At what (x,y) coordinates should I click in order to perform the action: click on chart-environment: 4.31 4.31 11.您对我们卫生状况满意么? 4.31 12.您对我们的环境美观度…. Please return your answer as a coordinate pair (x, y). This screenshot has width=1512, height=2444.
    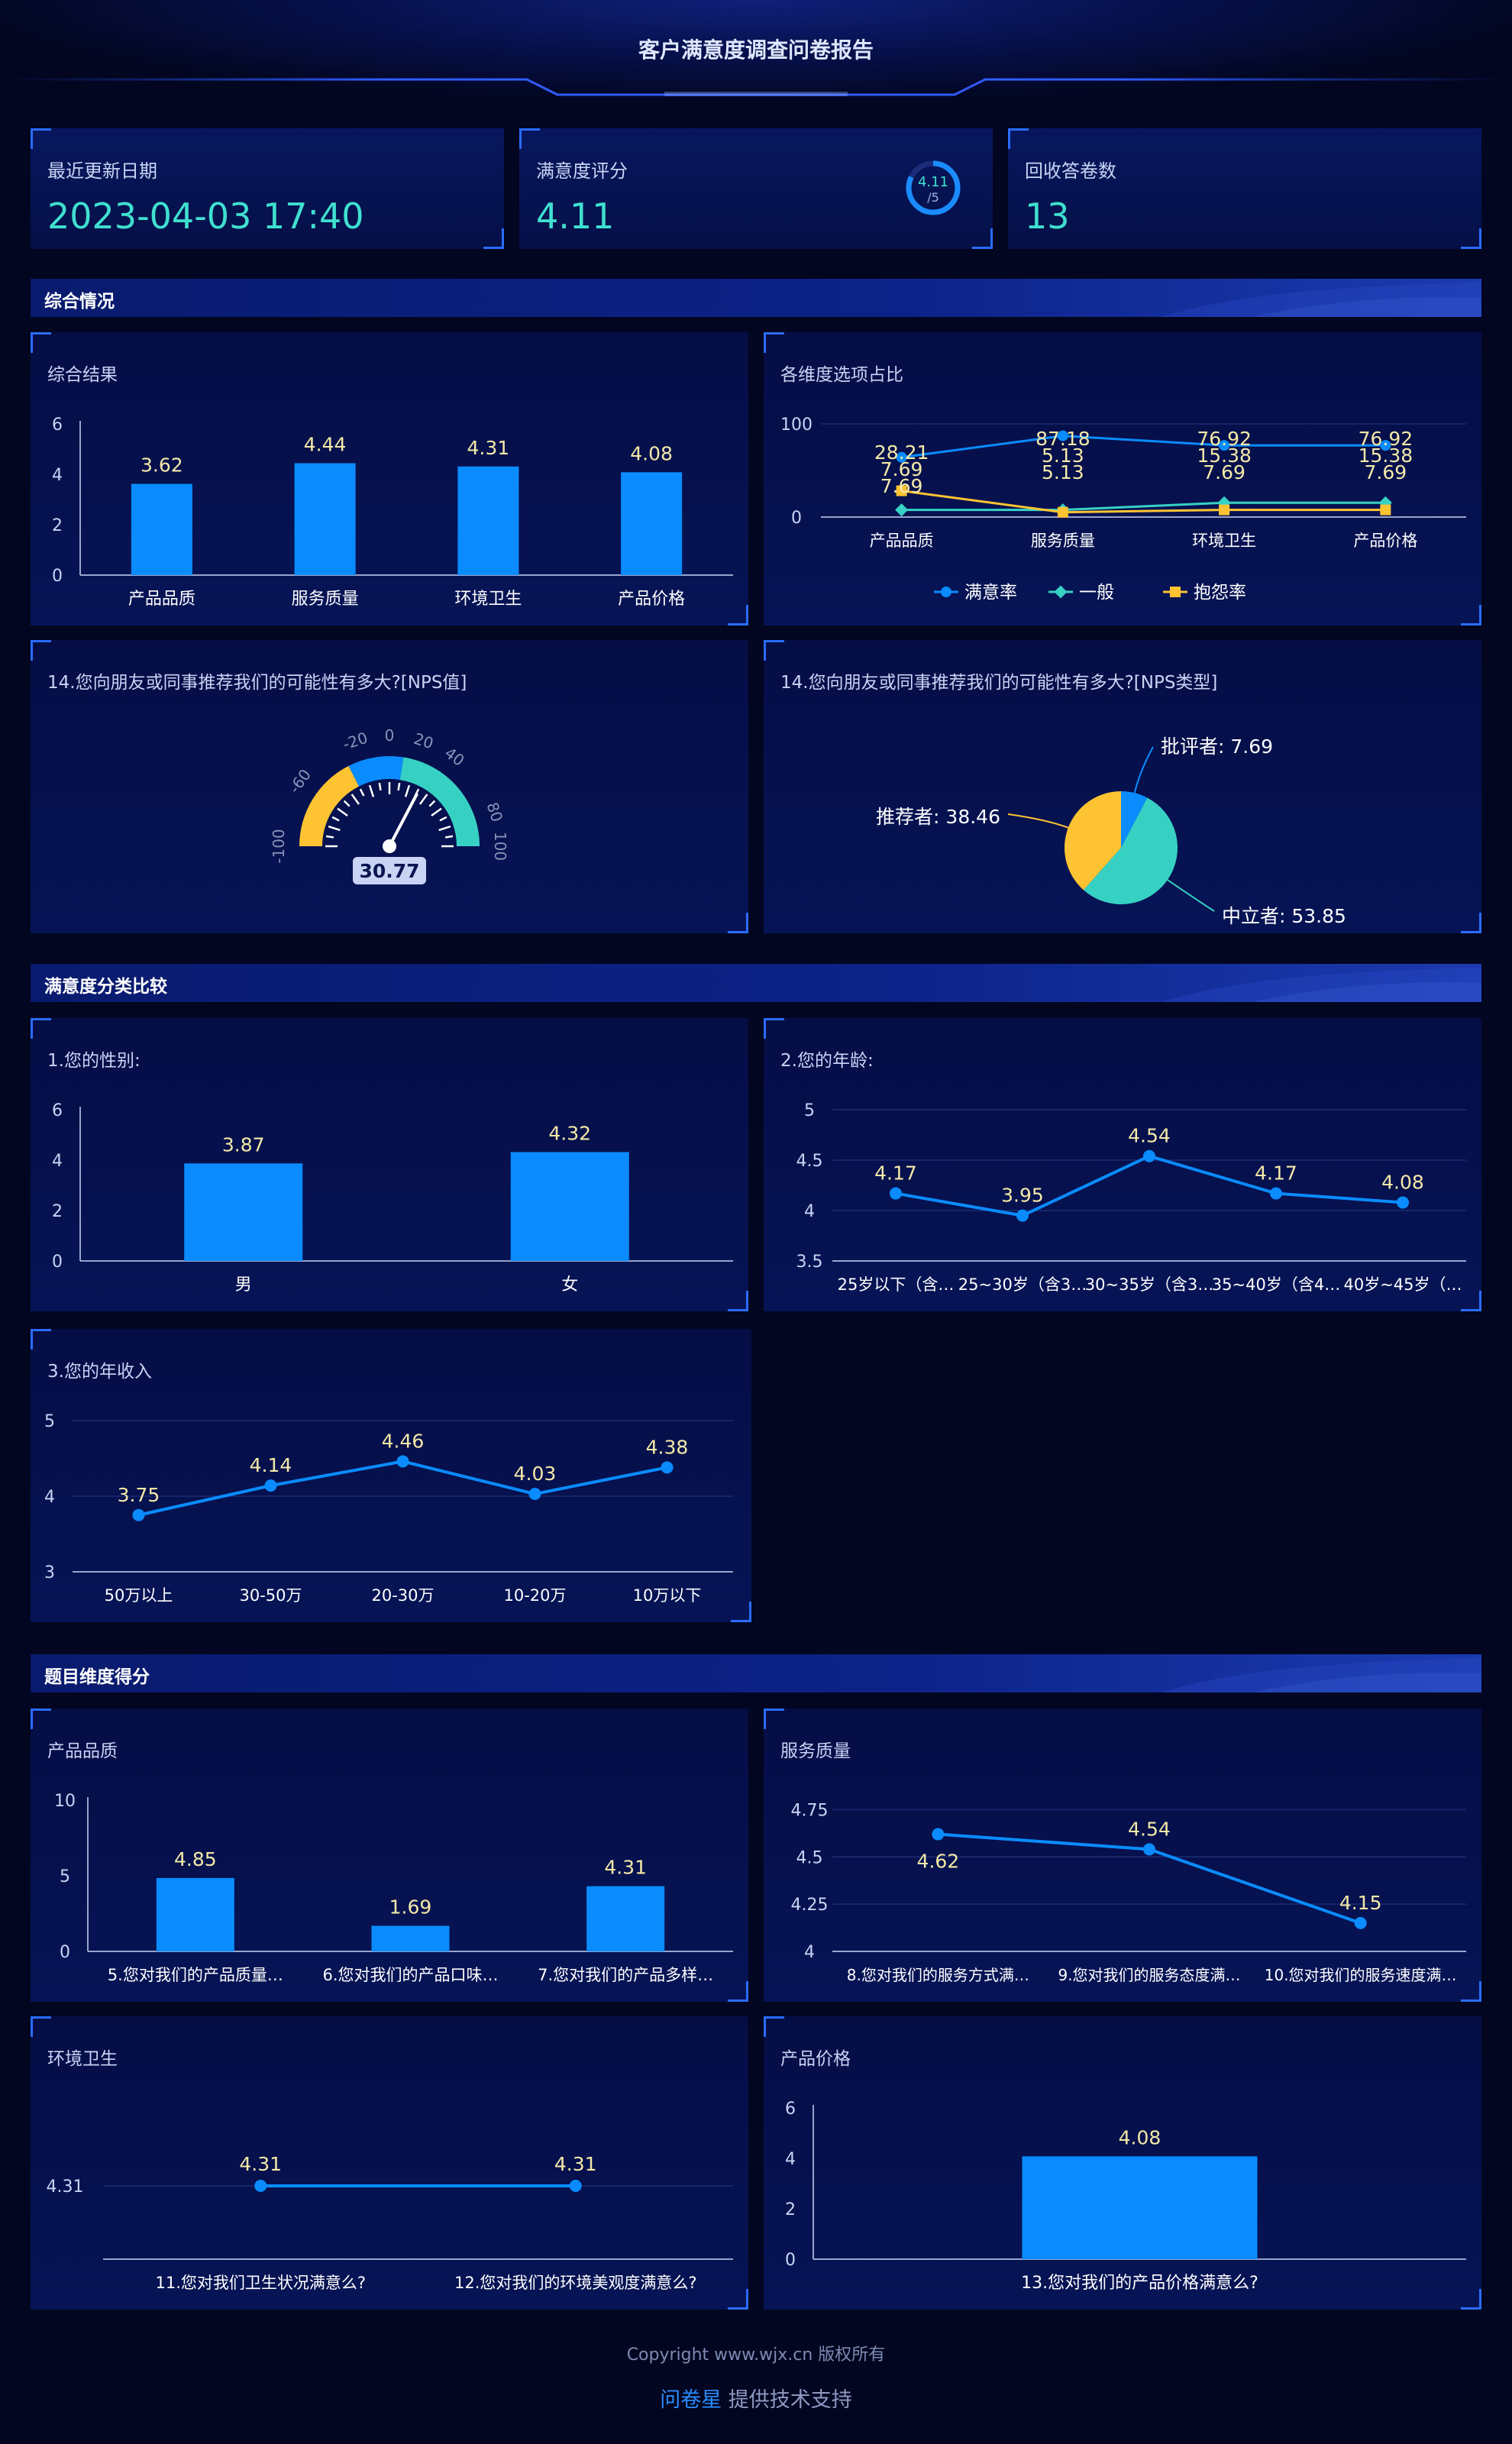
    Looking at the image, I should click on (390, 2223).